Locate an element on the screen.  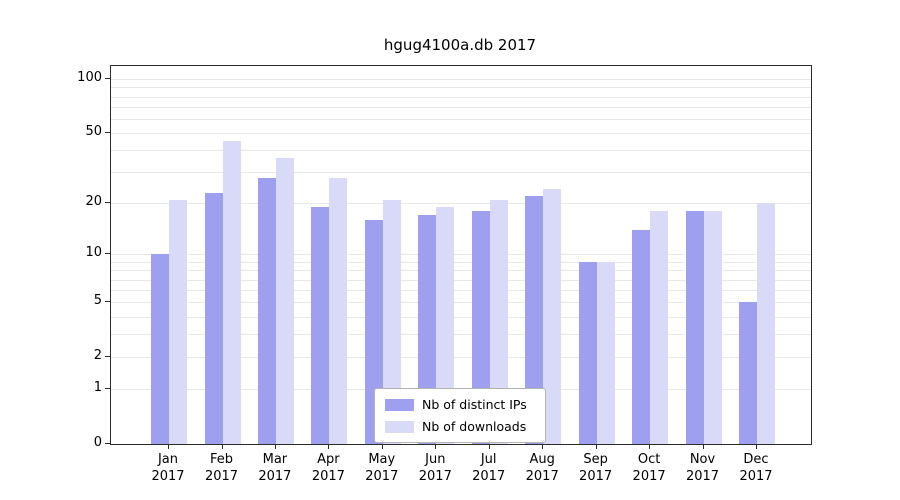
legend-item-downloads: Nb of downloads is located at coordinates (460, 426).